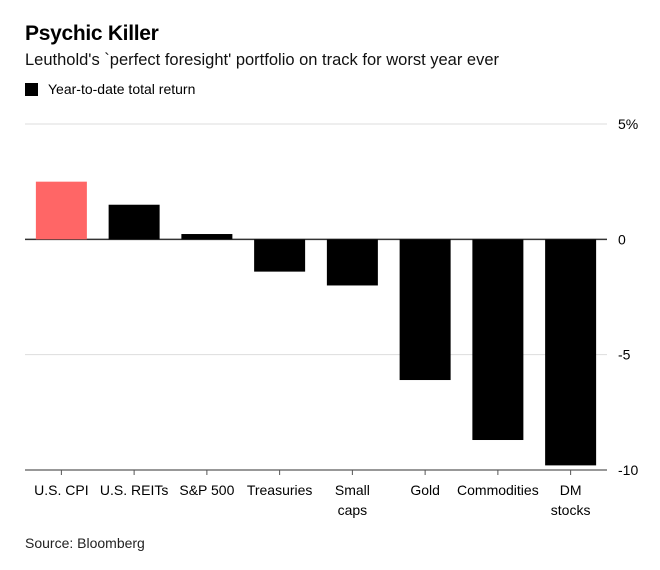 The image size is (660, 570). Describe the element at coordinates (571, 500) in the screenshot. I see `x-tick-label: DM stocks` at that location.